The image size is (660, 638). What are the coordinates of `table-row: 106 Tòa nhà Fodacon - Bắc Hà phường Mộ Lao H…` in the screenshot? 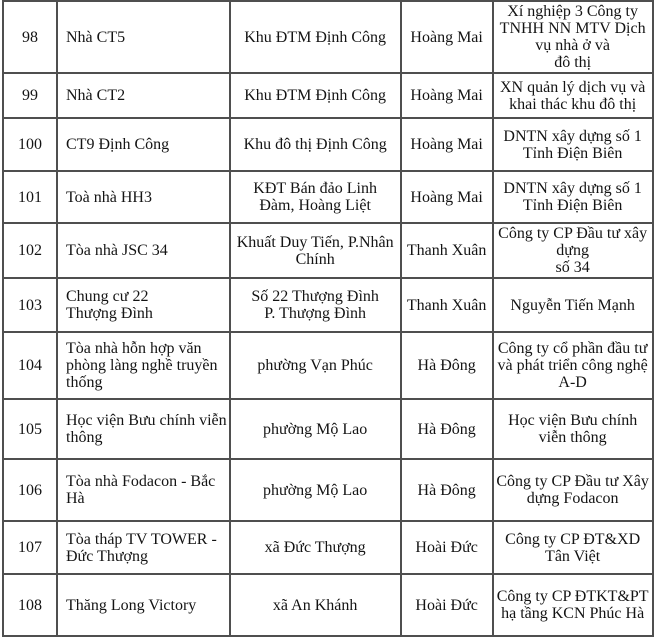 It's located at (329, 491).